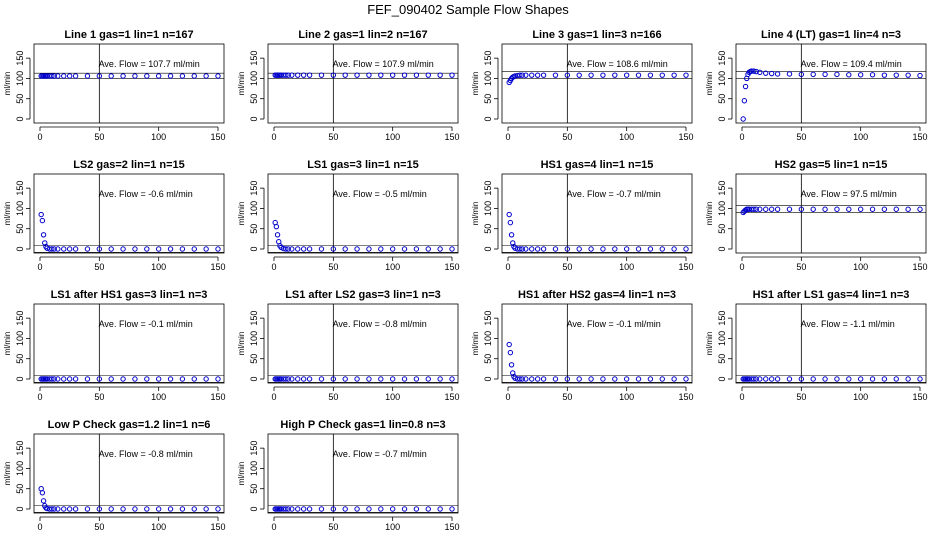  Describe the element at coordinates (20, 338) in the screenshot. I see `y-tick-label: 100` at that location.